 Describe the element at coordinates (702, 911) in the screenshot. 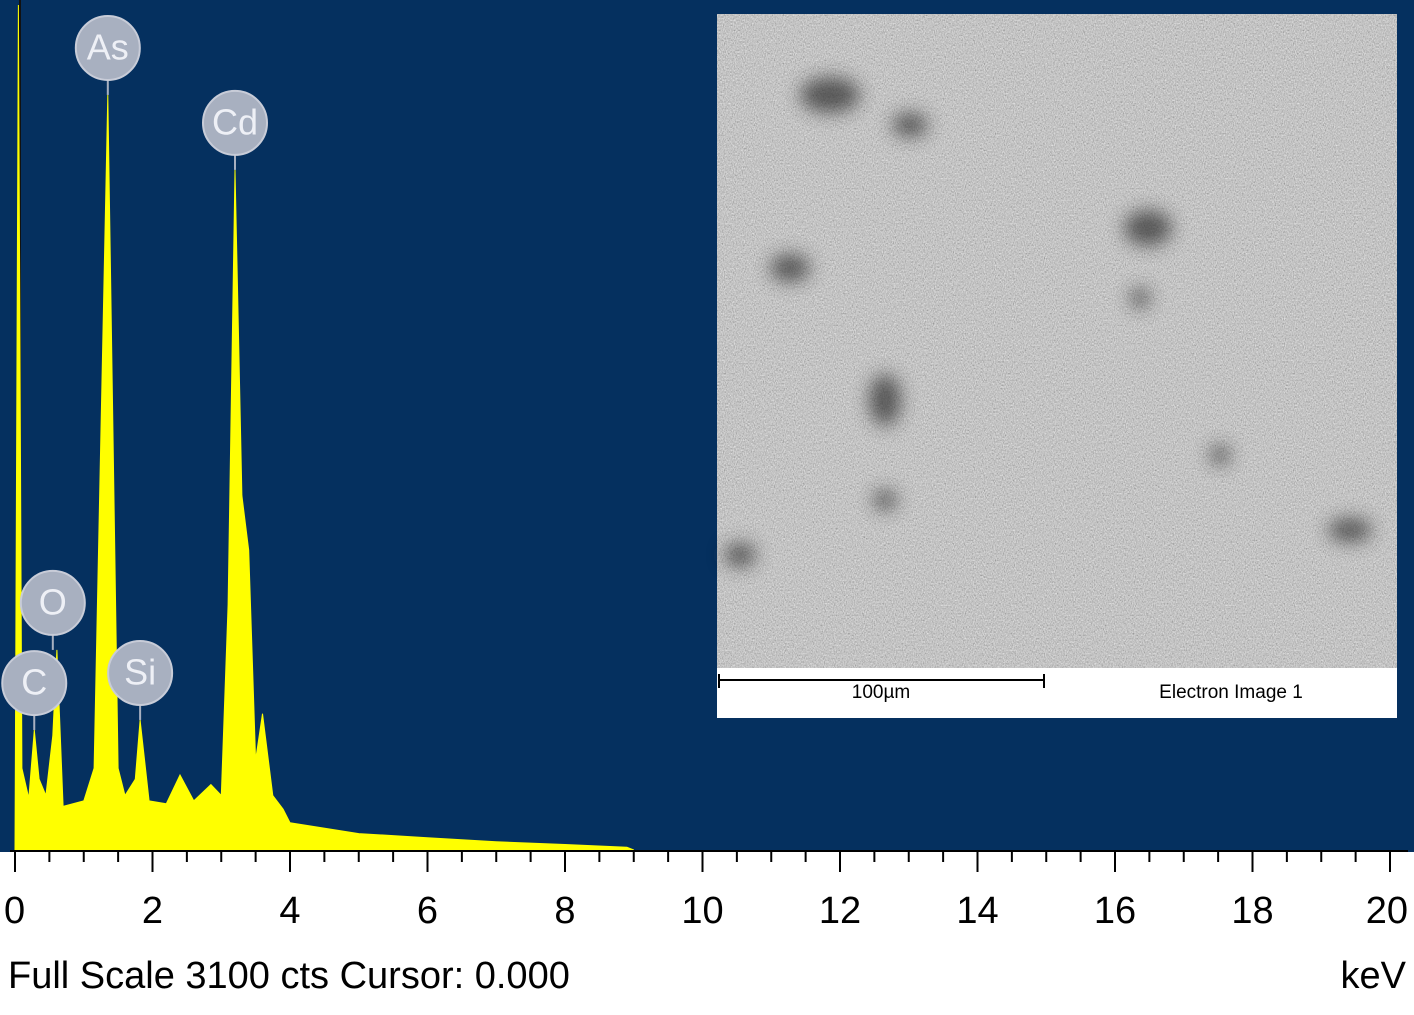

I see `x-tick-label: 10` at that location.